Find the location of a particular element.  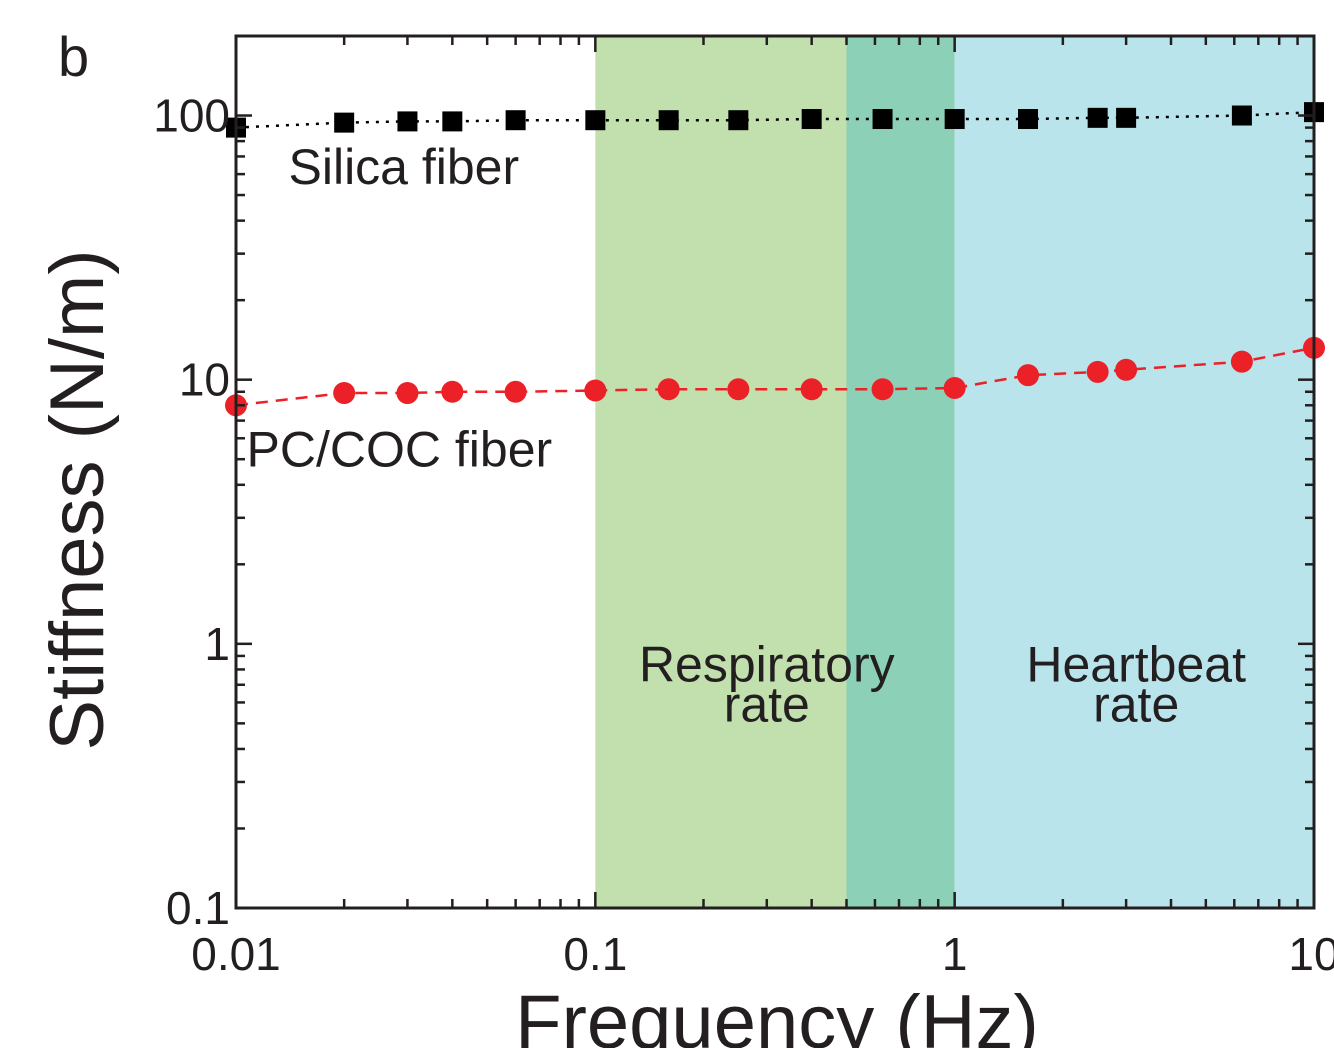

x-tick-label-0: 0.01 is located at coordinates (236, 954).